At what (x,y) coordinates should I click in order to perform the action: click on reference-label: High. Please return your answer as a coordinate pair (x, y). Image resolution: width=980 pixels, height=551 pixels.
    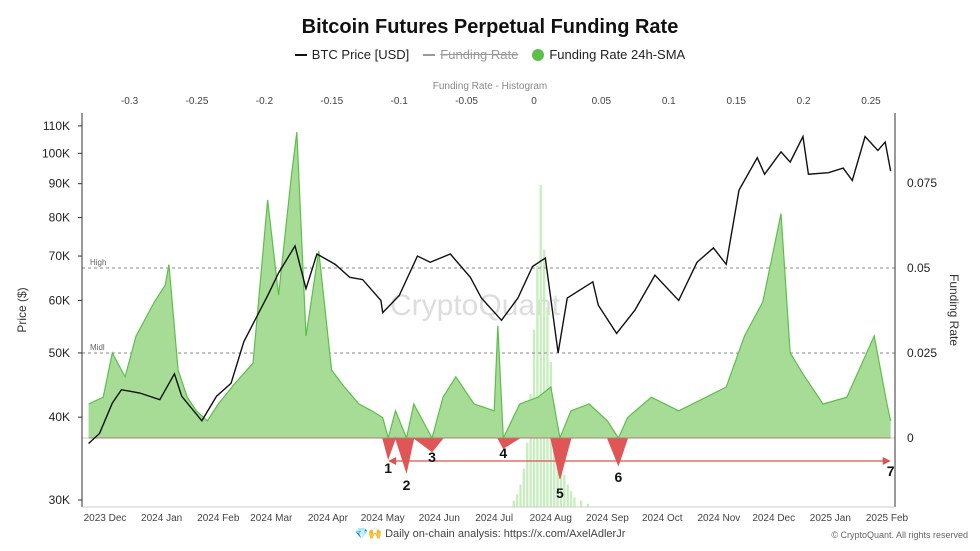
    Looking at the image, I should click on (98, 262).